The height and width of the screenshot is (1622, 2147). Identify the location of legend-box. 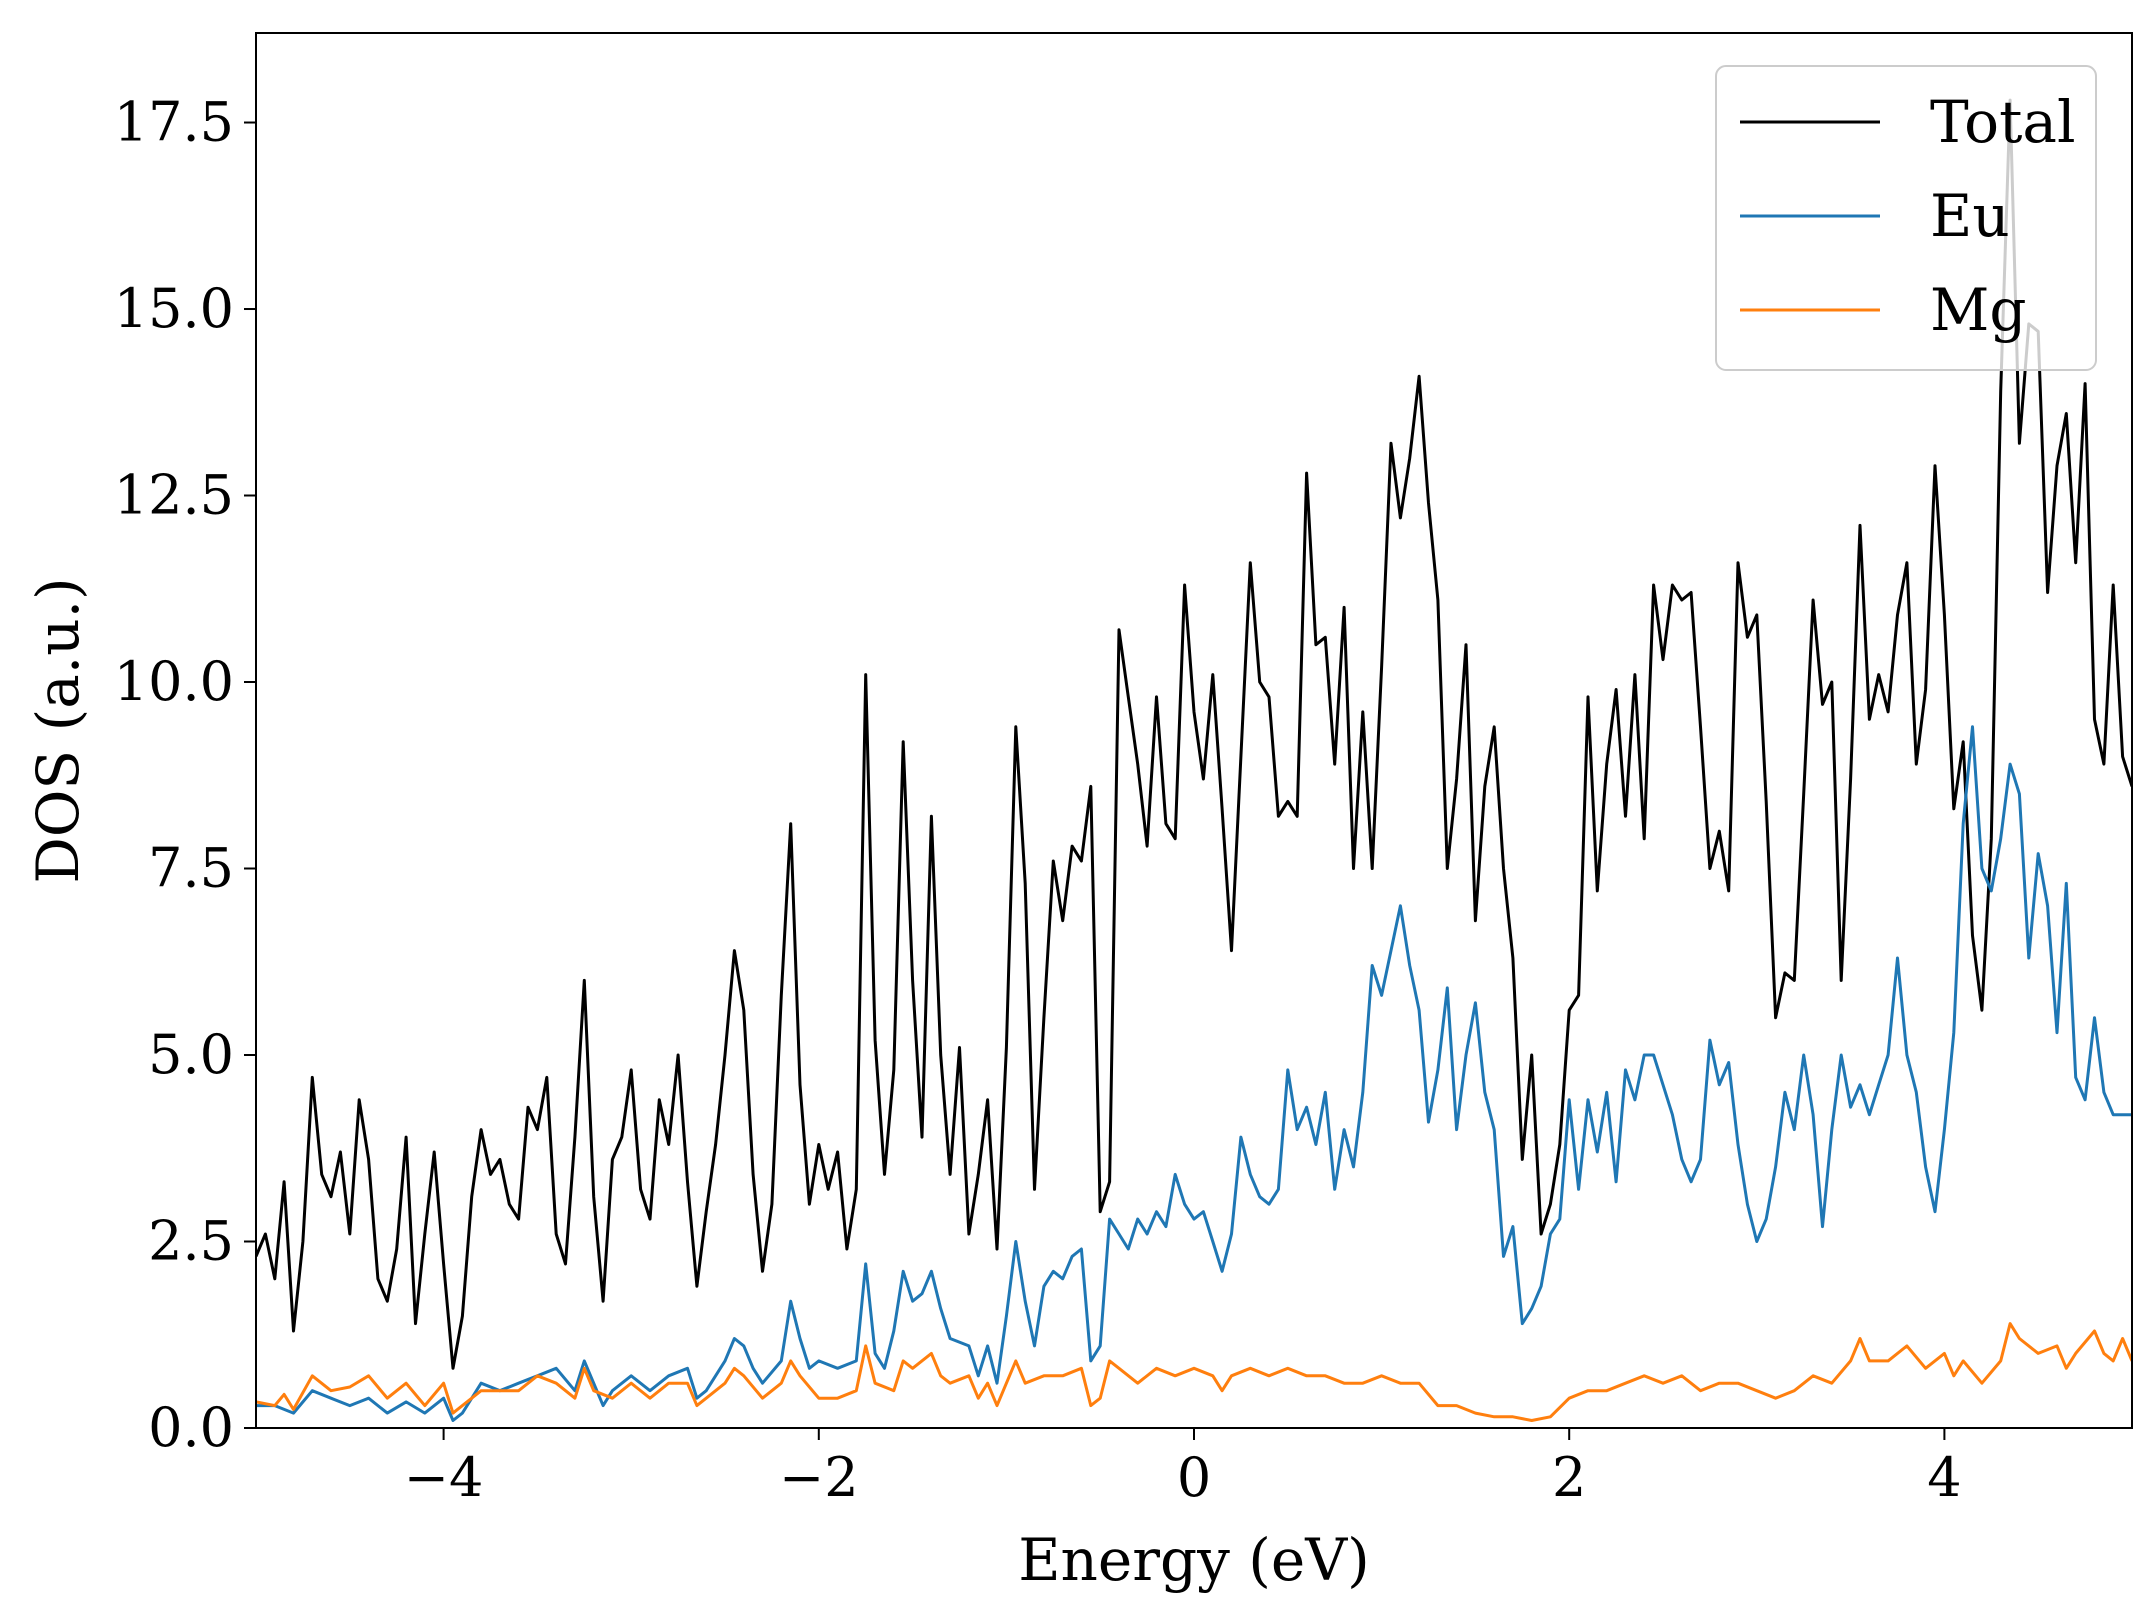
(1906, 218).